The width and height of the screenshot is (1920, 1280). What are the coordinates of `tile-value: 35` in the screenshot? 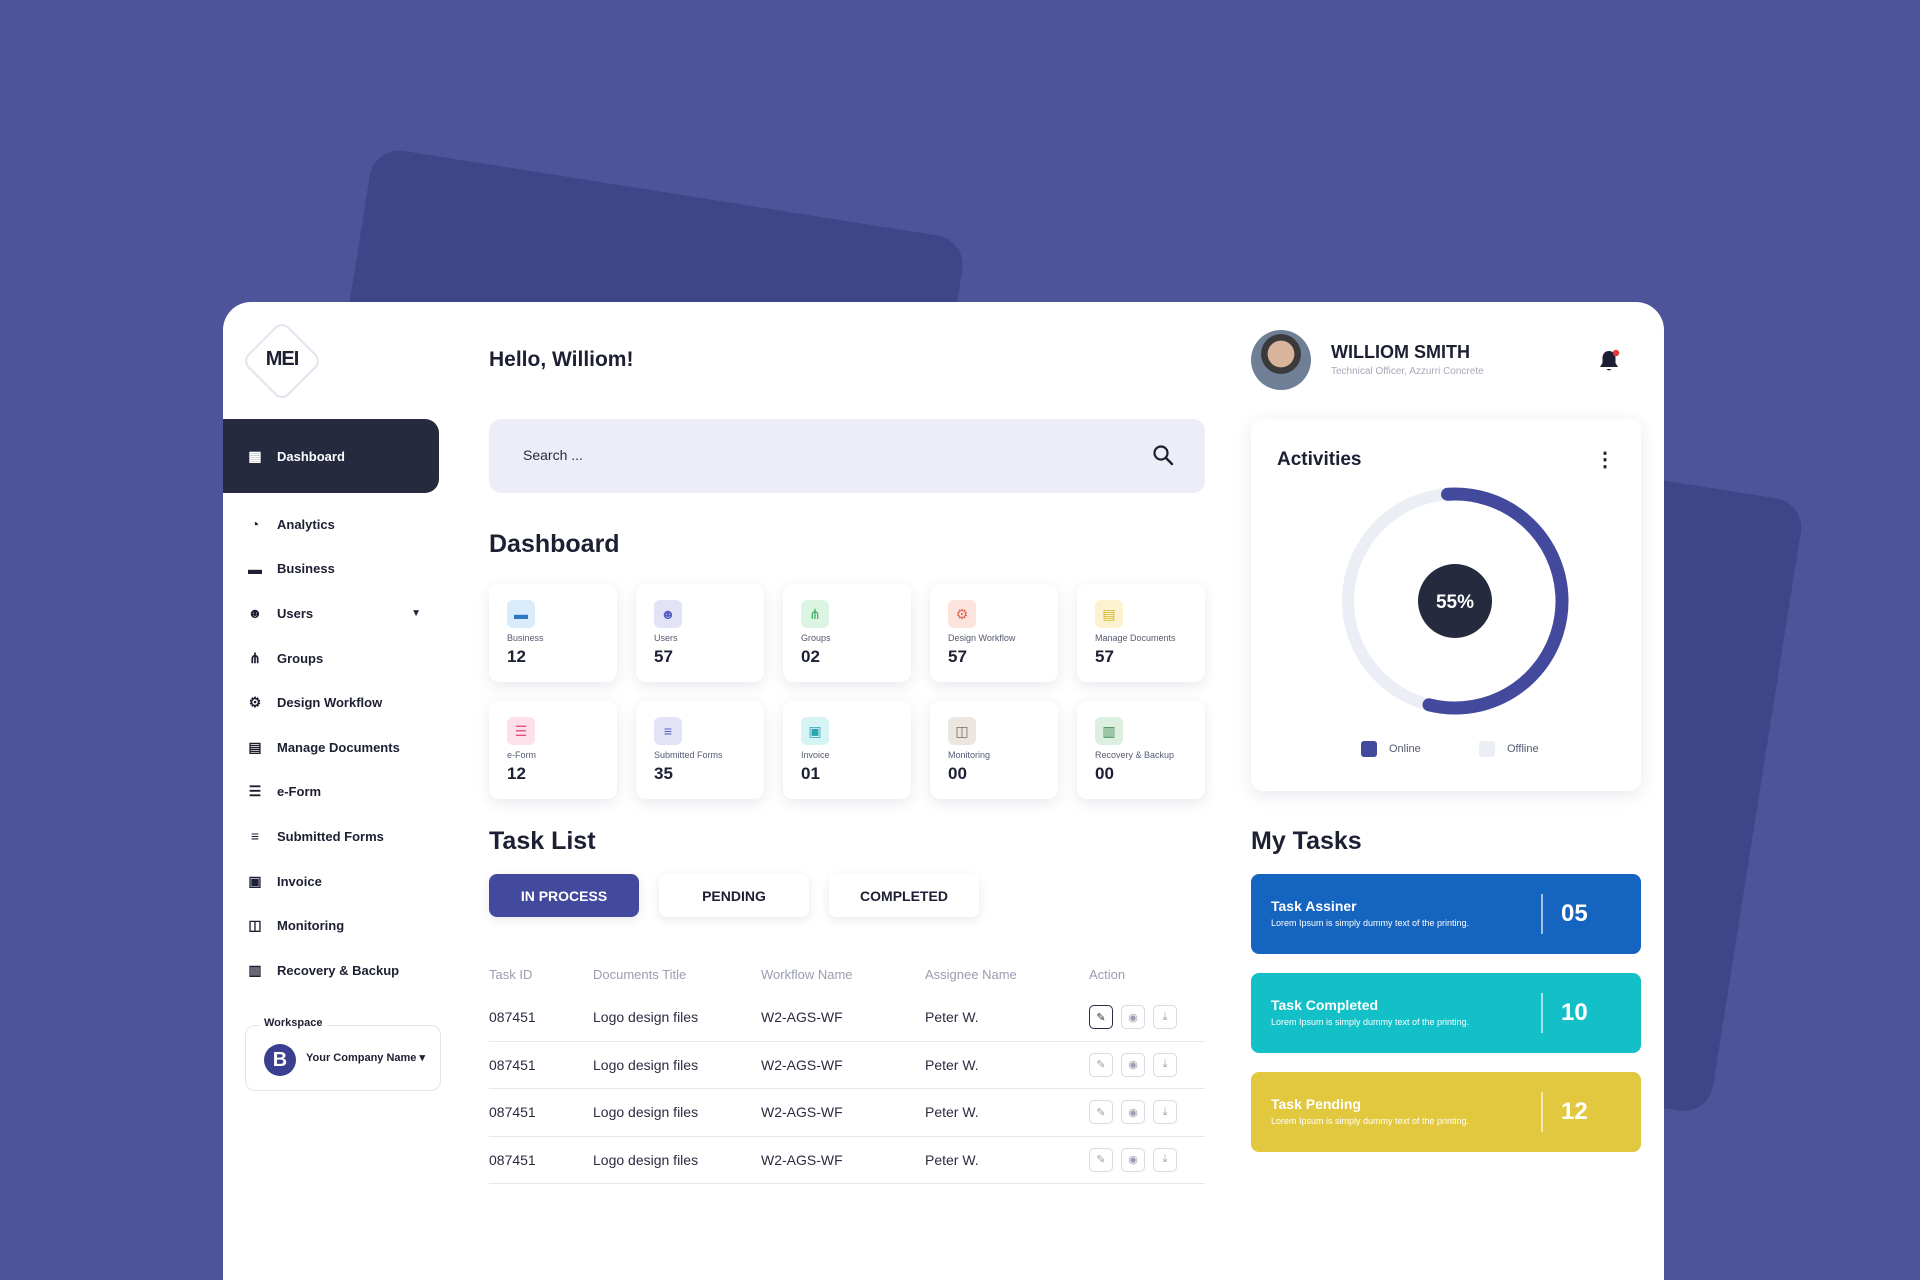 It's located at (663, 773).